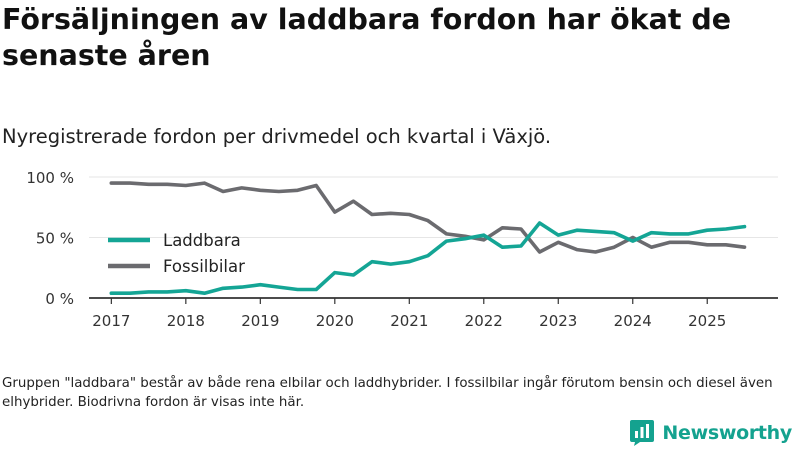 The image size is (800, 450). Describe the element at coordinates (202, 240) in the screenshot. I see `legend-label: Laddbara` at that location.